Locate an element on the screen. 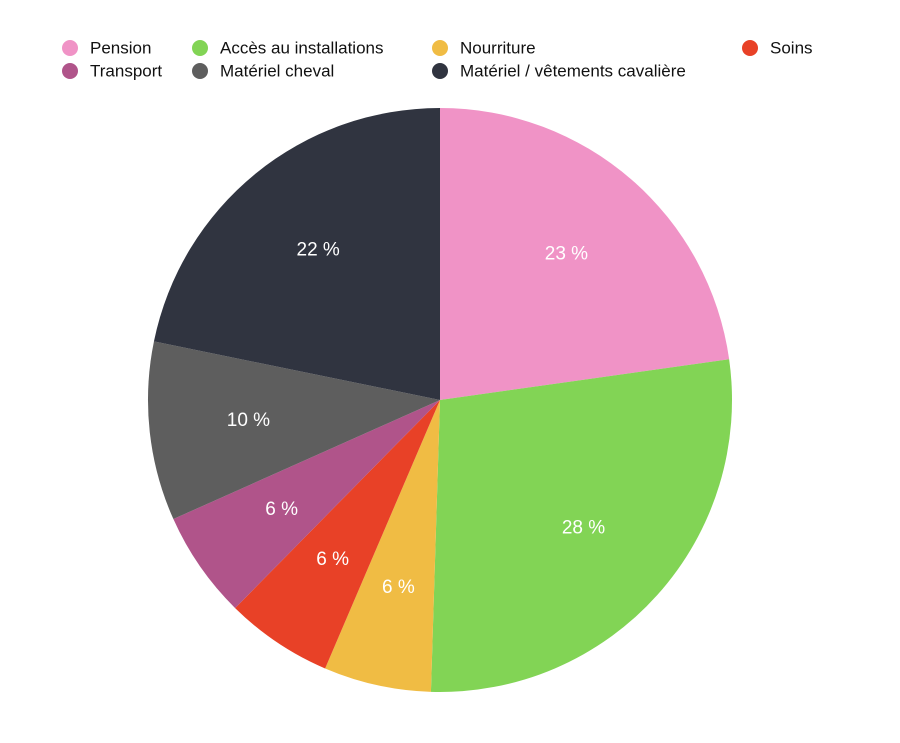 This screenshot has height=743, width=900. slice-label: 28 % is located at coordinates (583, 528).